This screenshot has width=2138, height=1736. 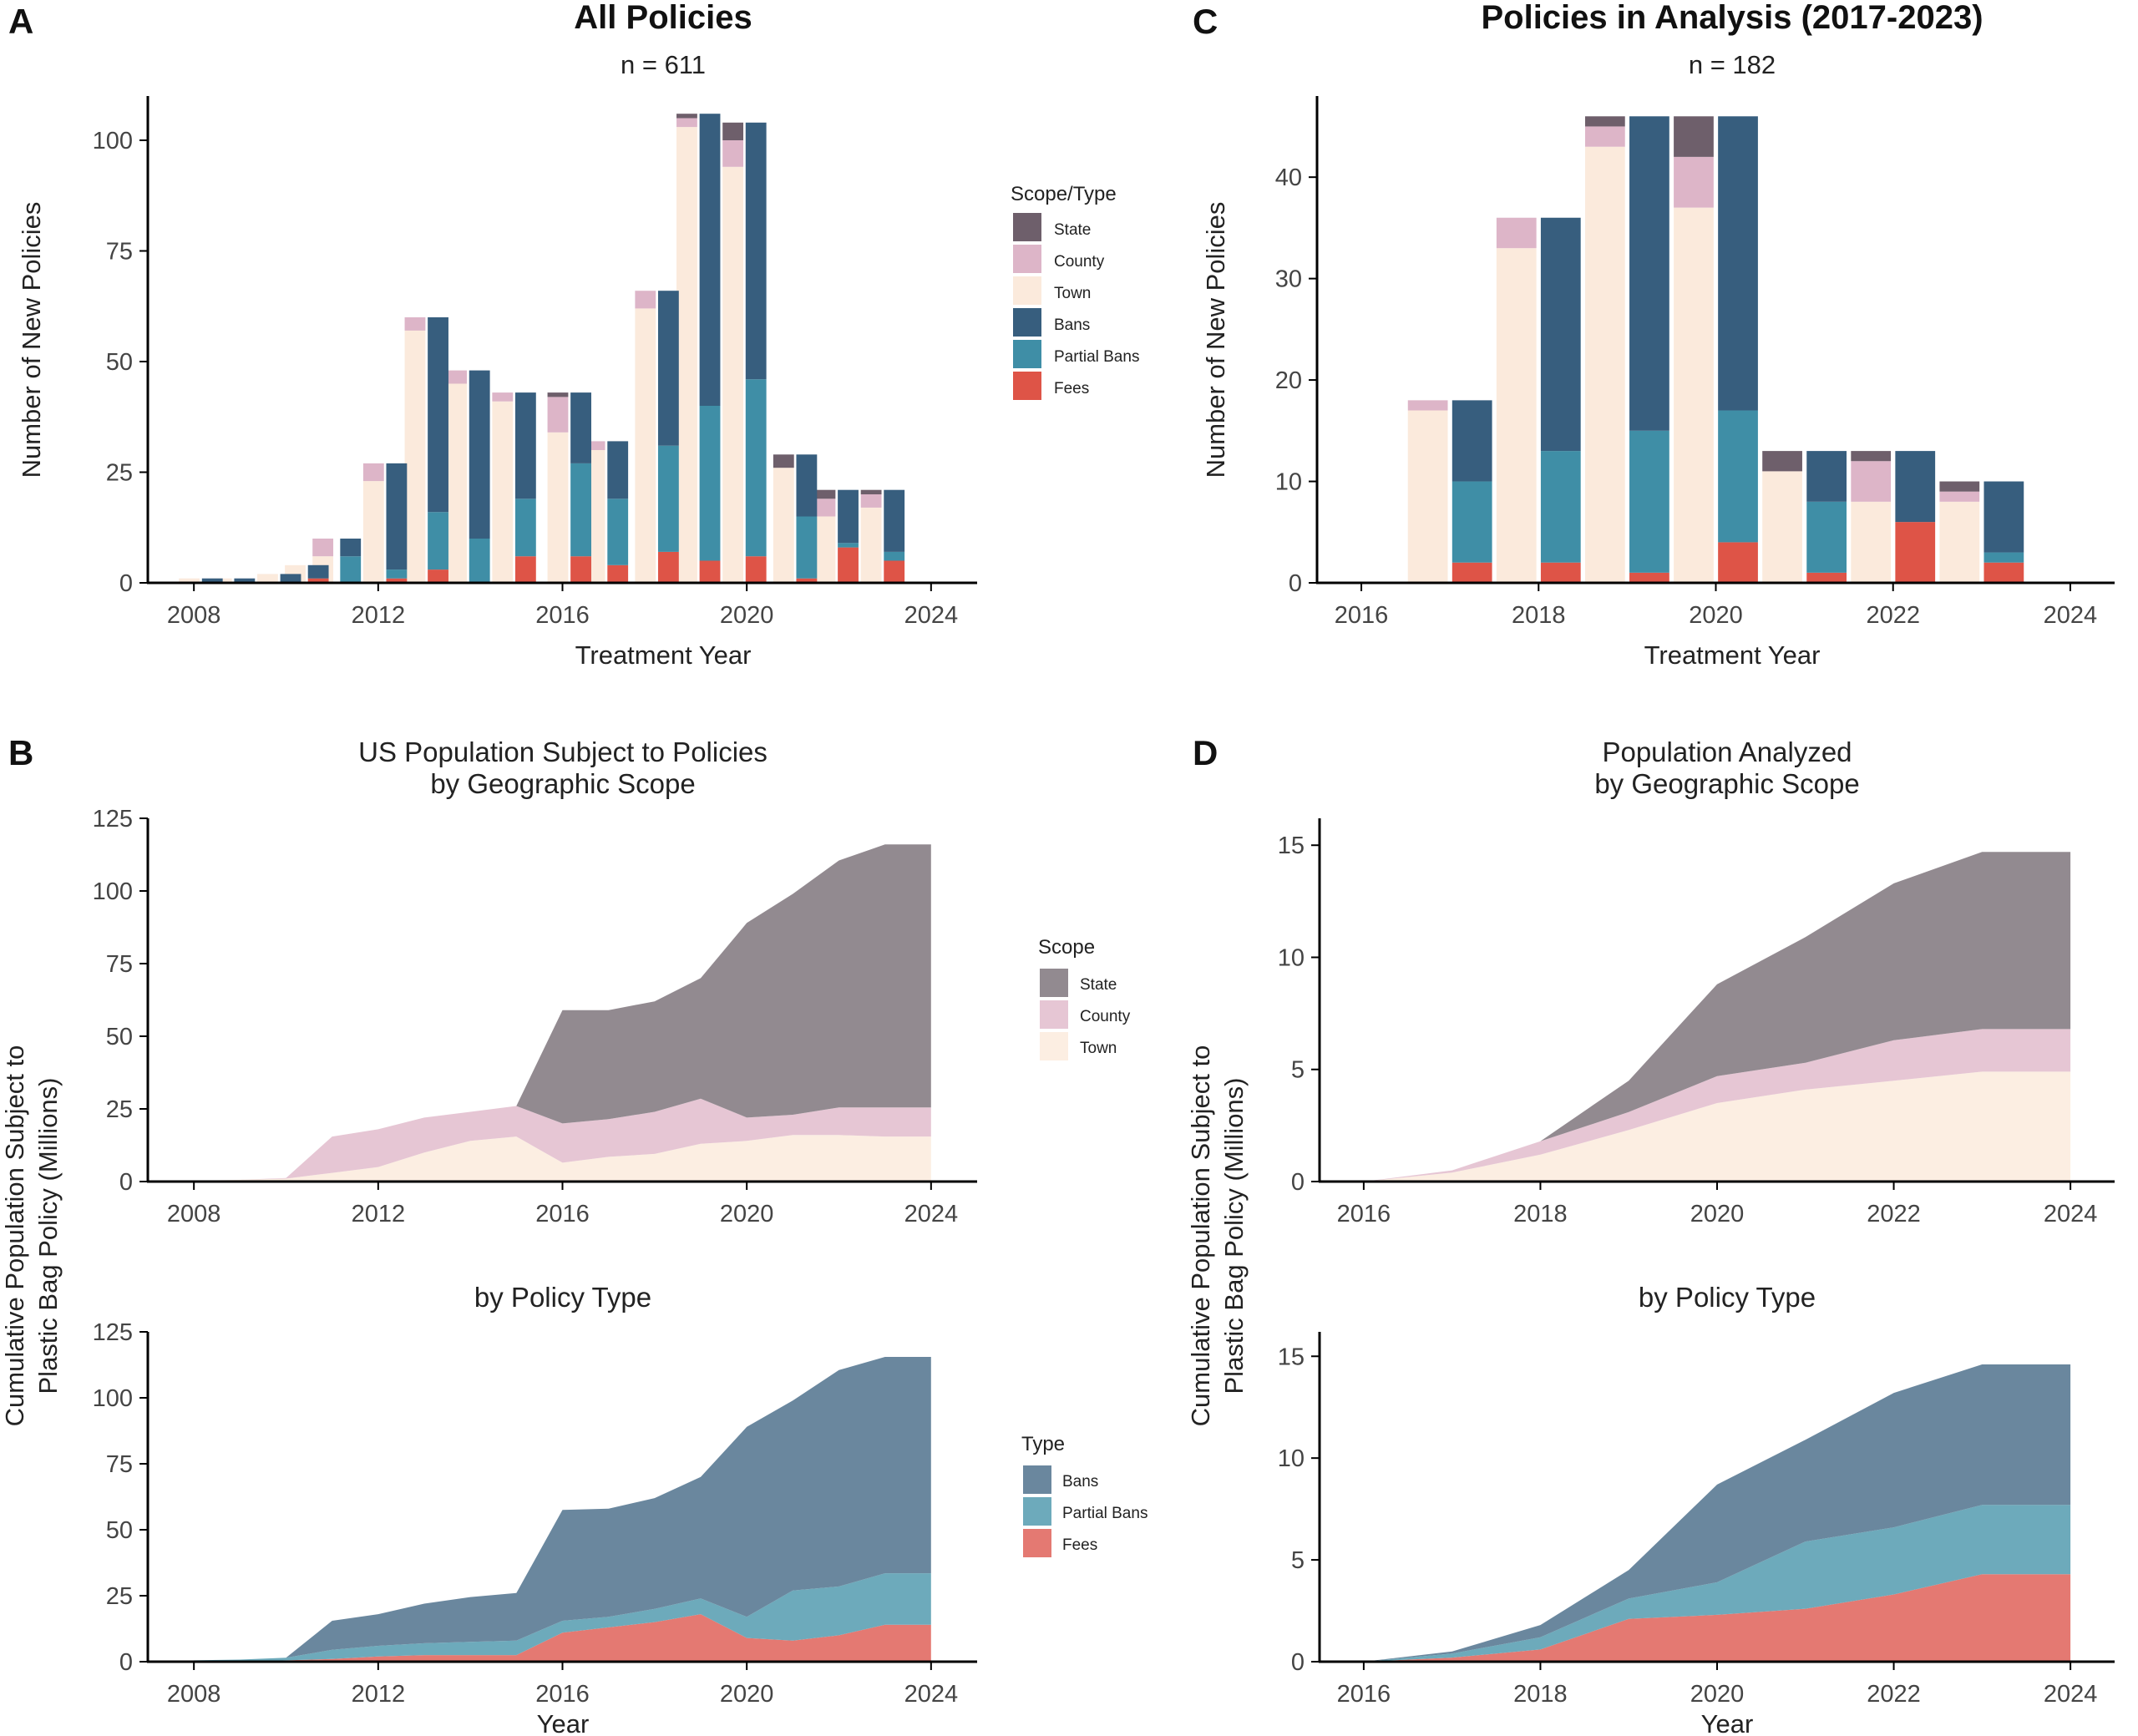 What do you see at coordinates (1726, 783) in the screenshot?
I see `panel-d-title-line2: by Geographic Scope` at bounding box center [1726, 783].